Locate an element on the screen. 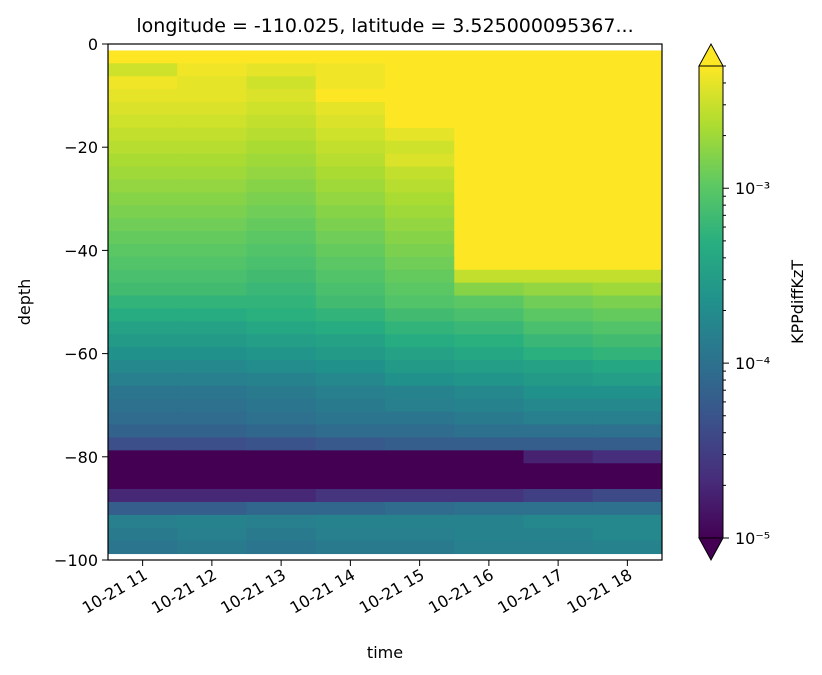 This screenshot has width=822, height=675. y-tick-label: −100 is located at coordinates (76, 560).